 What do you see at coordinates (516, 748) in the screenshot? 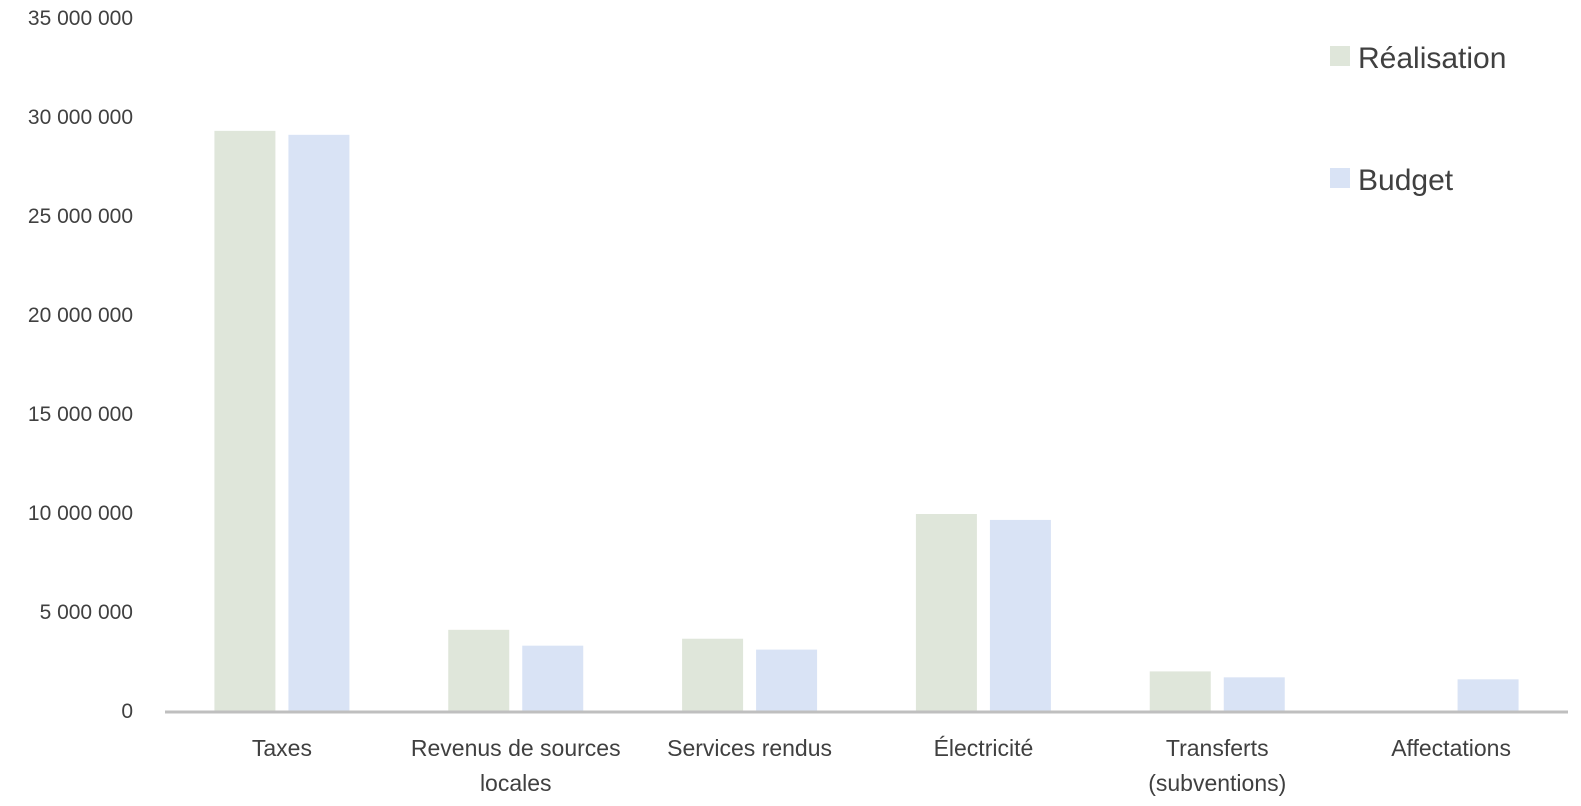
I see `x-tick-label: Revenus de sources` at bounding box center [516, 748].